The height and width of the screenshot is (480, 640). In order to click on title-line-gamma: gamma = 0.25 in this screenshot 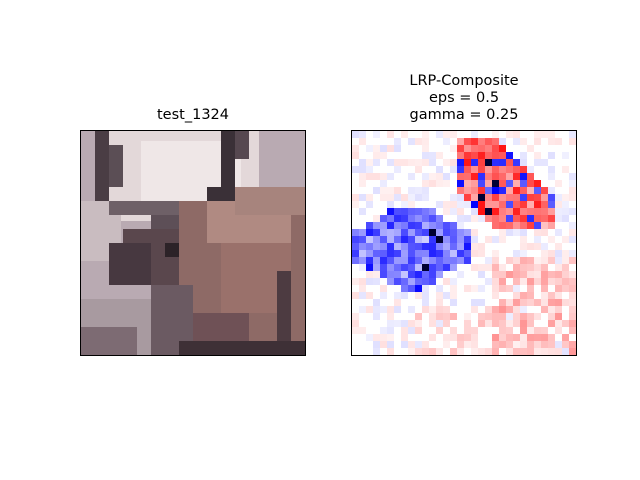, I will do `click(464, 115)`.